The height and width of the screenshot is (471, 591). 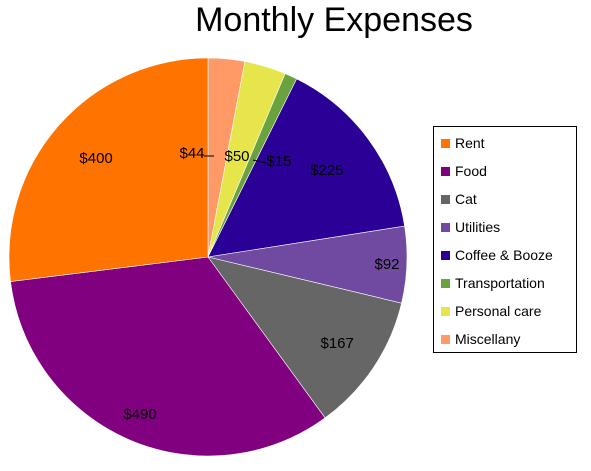 What do you see at coordinates (259, 161) in the screenshot?
I see `leader-line-transportation` at bounding box center [259, 161].